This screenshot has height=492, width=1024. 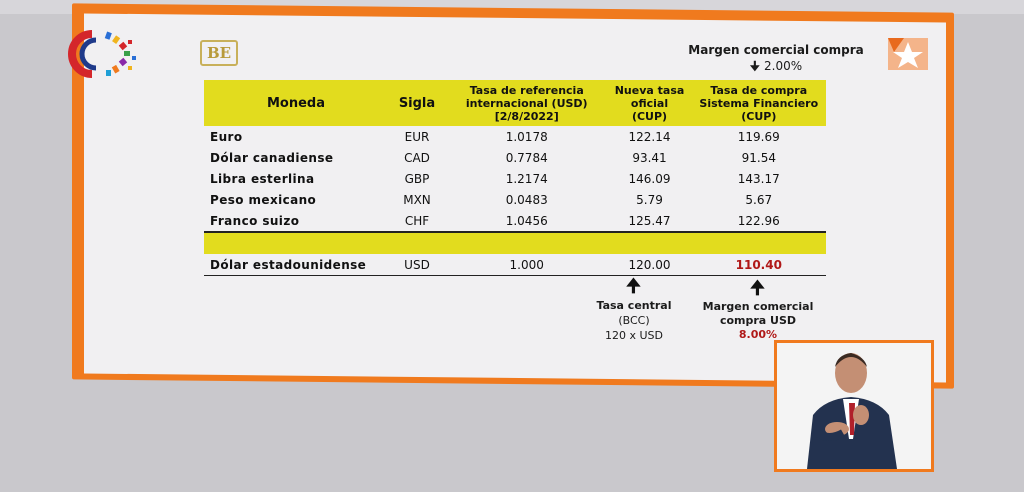 I want to click on cell-ref: 1.000, so click(x=527, y=265).